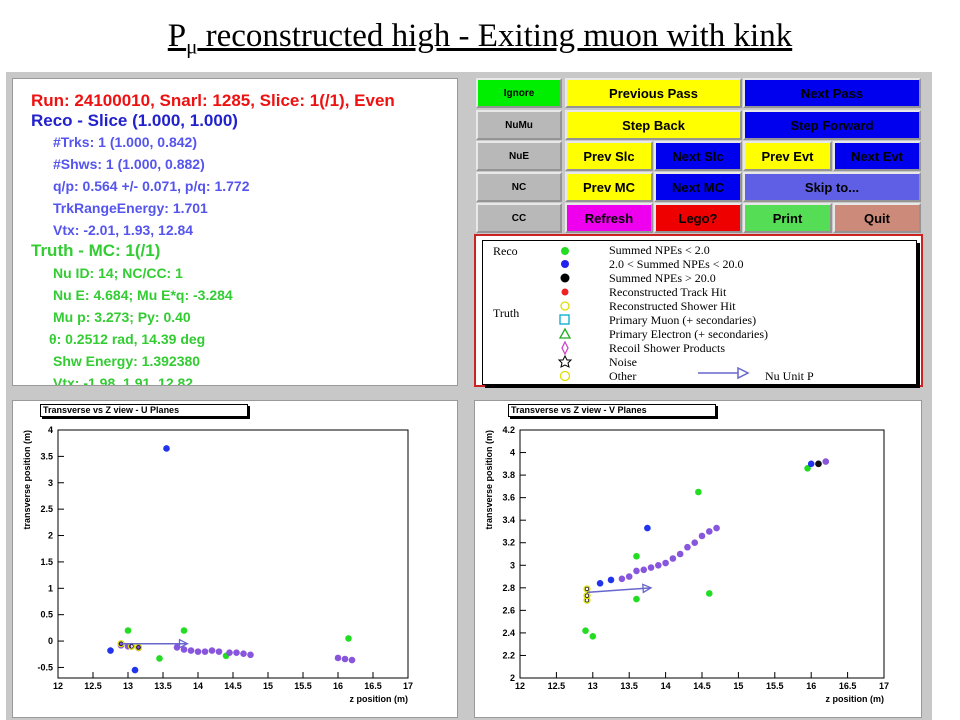 This screenshot has height=720, width=960. Describe the element at coordinates (609, 156) in the screenshot. I see `prev-slc-button: Prev Slc` at that location.